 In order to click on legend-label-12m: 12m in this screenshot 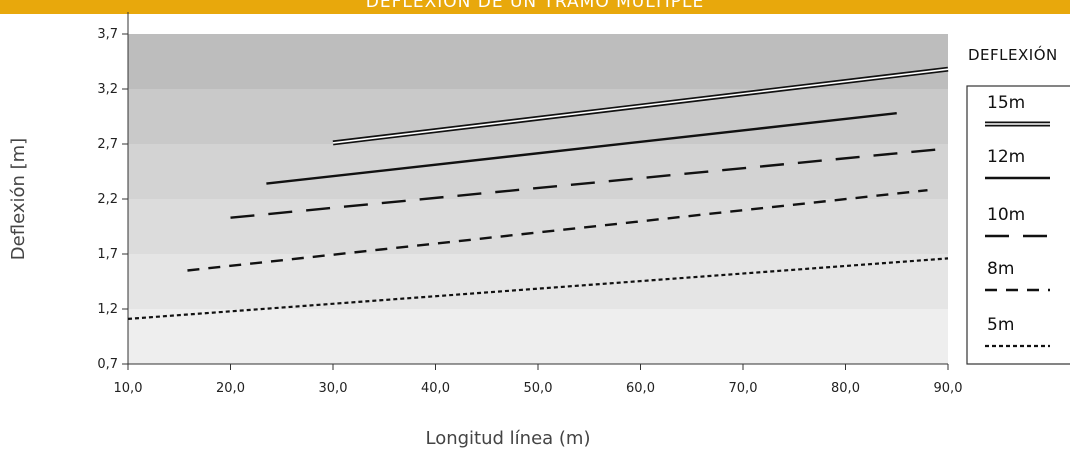, I will do `click(1006, 157)`.